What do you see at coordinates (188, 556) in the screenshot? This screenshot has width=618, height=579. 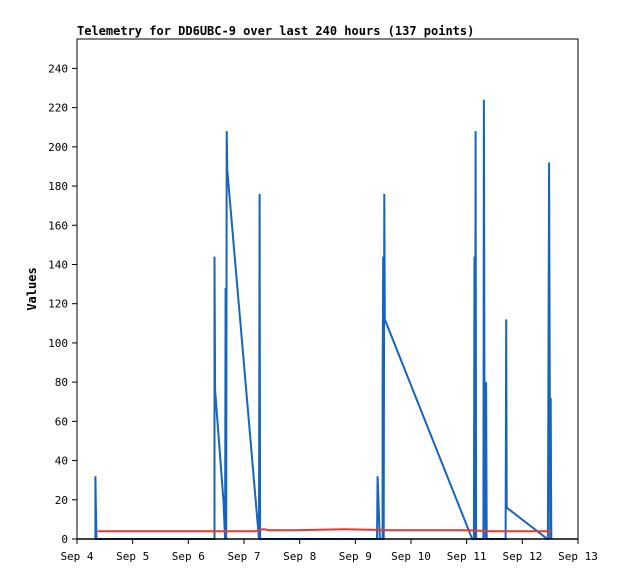 I see `x-tick-label: Sep 6` at bounding box center [188, 556].